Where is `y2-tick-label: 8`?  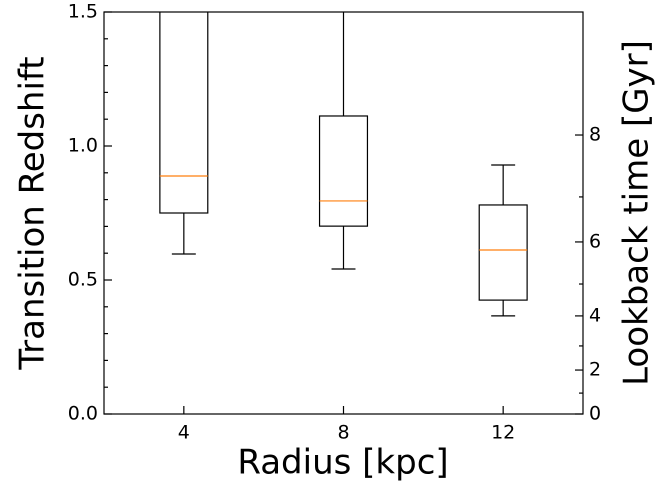 y2-tick-label: 8 is located at coordinates (595, 135).